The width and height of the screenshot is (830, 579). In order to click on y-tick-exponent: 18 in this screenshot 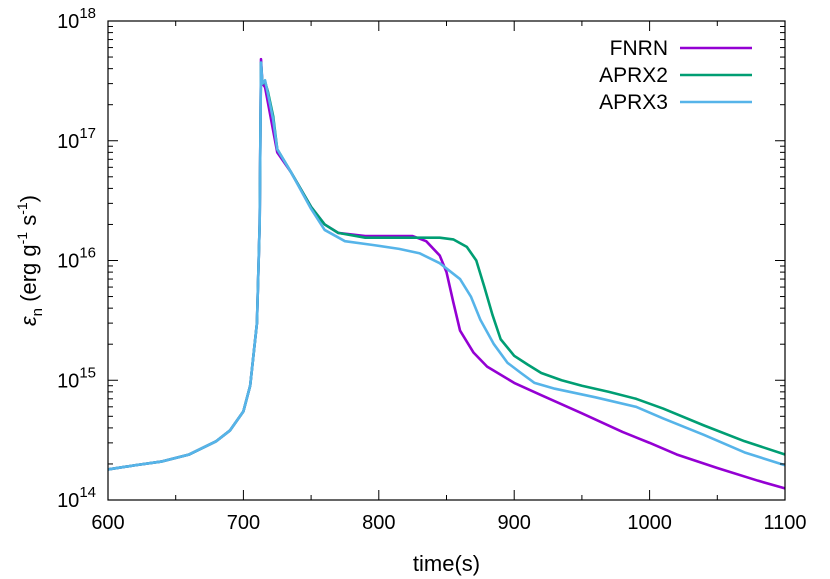, I will do `click(87, 13)`.